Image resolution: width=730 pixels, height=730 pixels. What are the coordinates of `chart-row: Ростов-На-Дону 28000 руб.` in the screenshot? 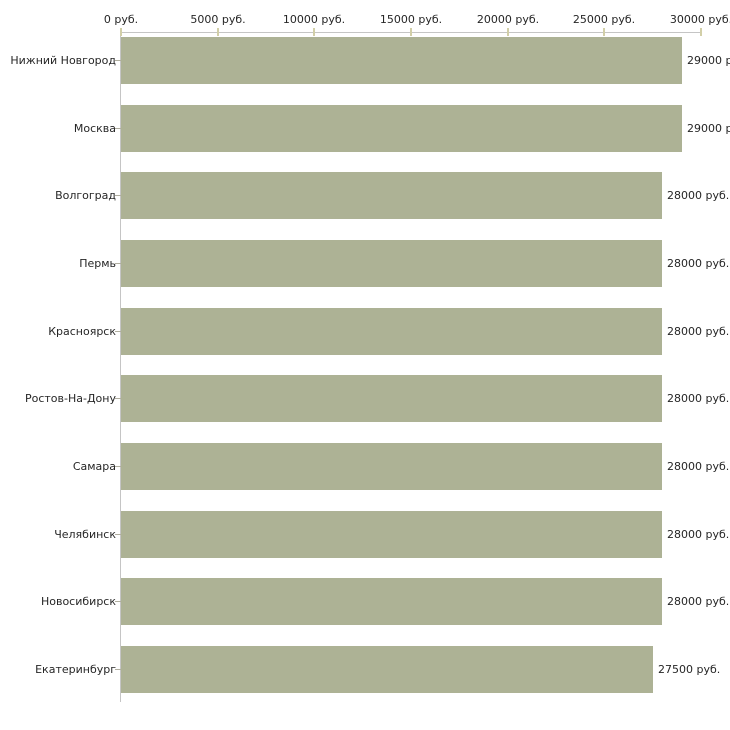 It's located at (365, 398).